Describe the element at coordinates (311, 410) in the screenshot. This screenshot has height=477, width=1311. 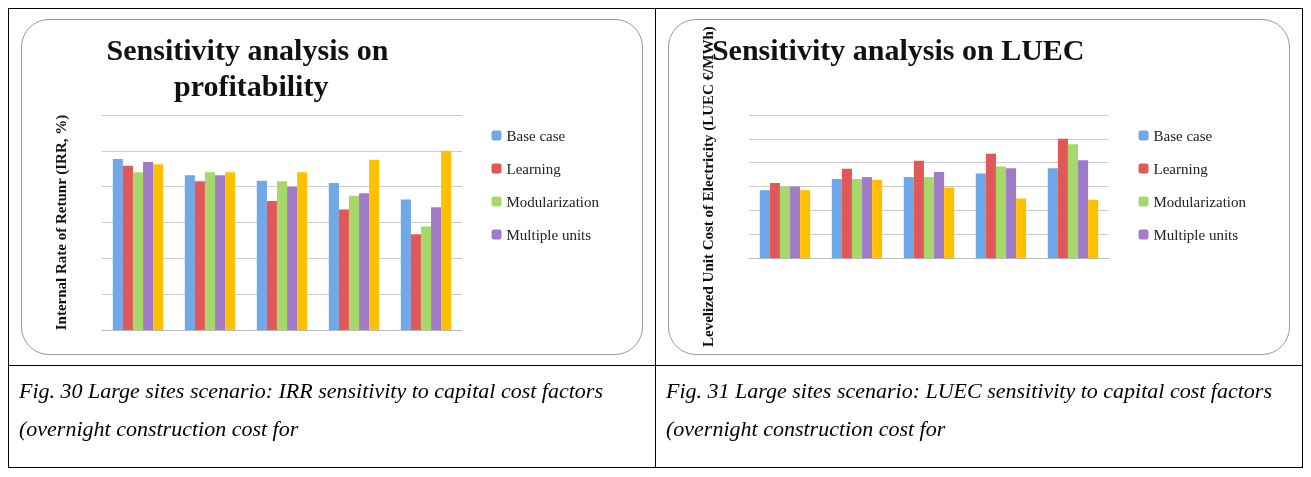
I see `caption: Fig. 30 Large sites scenario: IRR sensitivity to capital cost factors (overnight construction cost for` at that location.